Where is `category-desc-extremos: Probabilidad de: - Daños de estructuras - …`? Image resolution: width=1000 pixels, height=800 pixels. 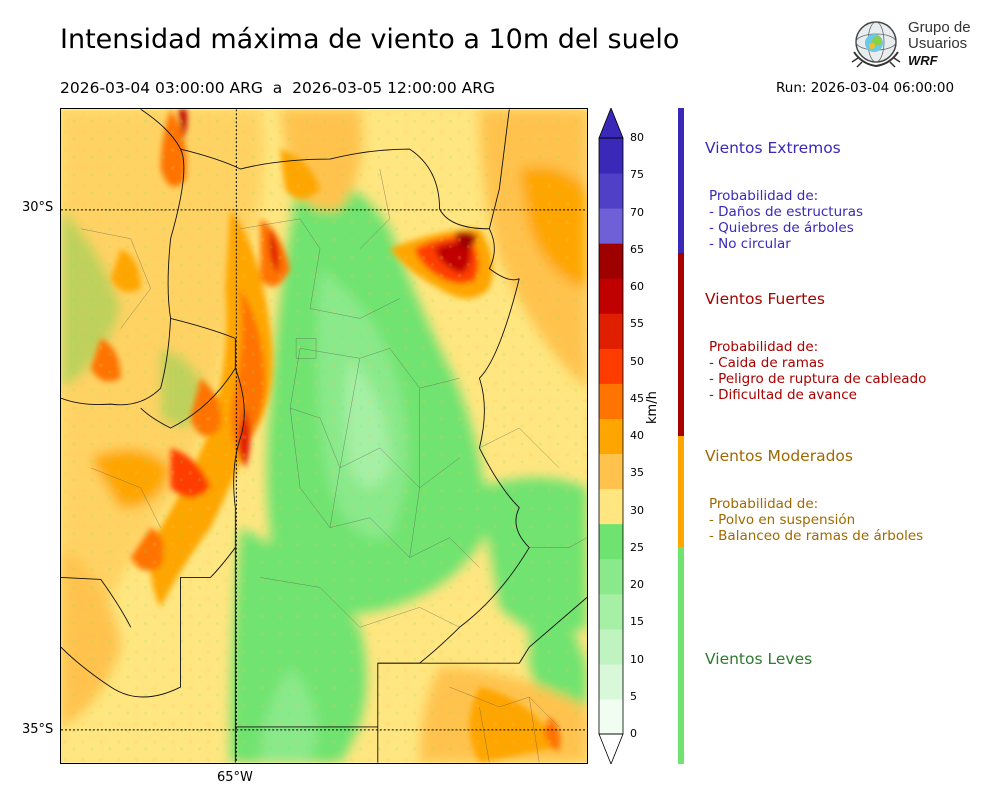
category-desc-extremos: Probabilidad de: - Daños de estructuras - … is located at coordinates (786, 220).